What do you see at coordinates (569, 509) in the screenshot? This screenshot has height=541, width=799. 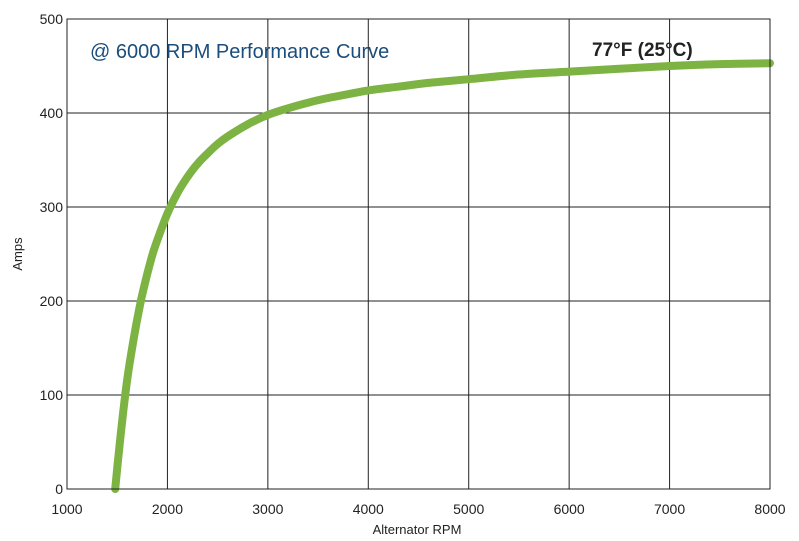 I see `x-tick-label: 6000` at bounding box center [569, 509].